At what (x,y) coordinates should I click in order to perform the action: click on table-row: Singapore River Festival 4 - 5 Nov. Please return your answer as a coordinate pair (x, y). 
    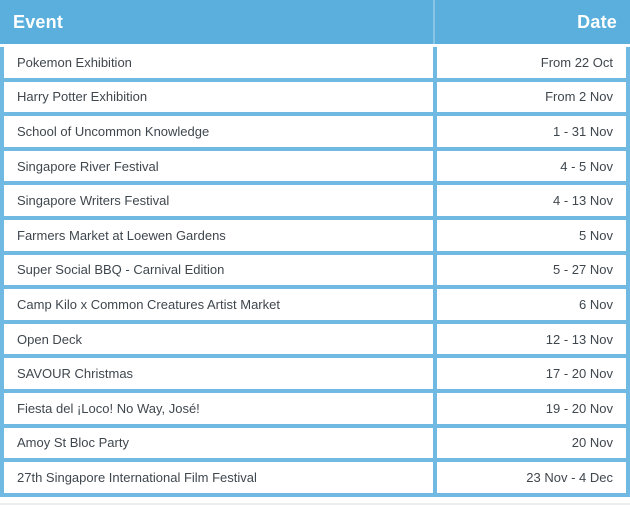
    Looking at the image, I should click on (315, 168).